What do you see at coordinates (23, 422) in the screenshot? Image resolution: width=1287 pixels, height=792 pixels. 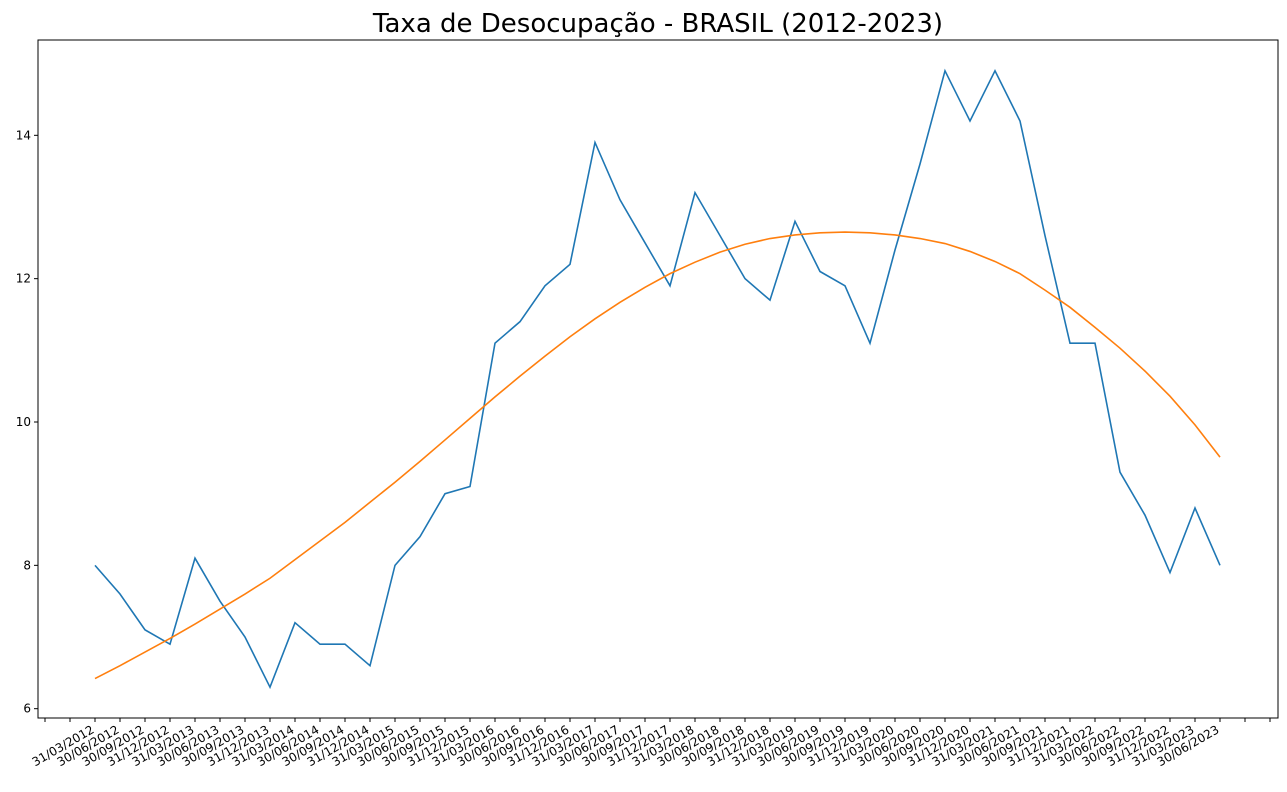 I see `y-tick-label: 10` at bounding box center [23, 422].